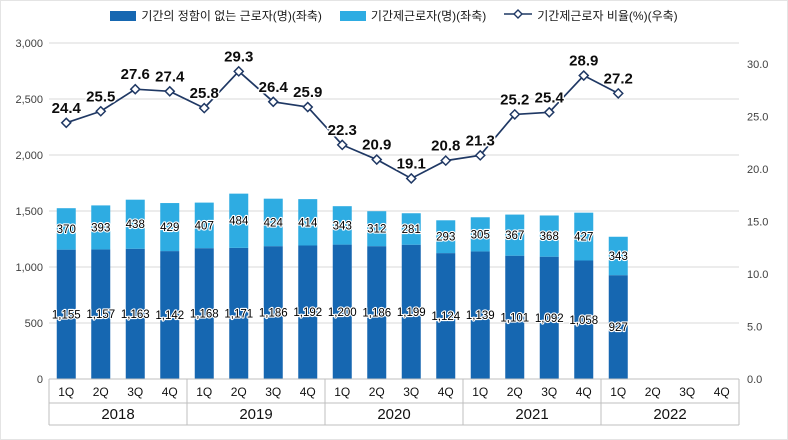 The image size is (788, 440). I want to click on ratio-value-label: 27.4, so click(170, 76).